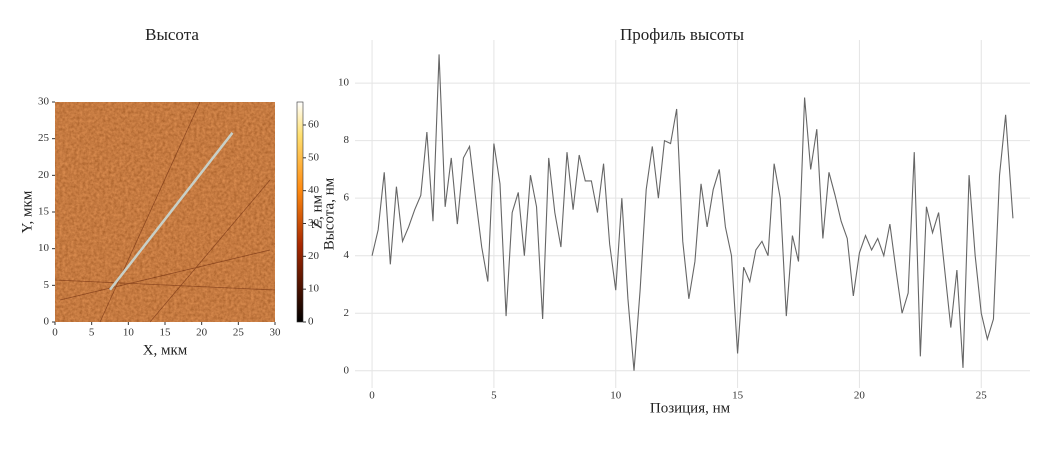 This screenshot has height=463, width=1055. I want to click on y-tick-label: 2, so click(347, 313).